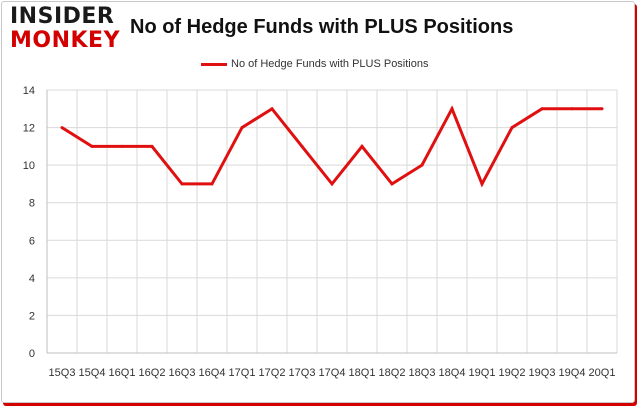 Image resolution: width=637 pixels, height=408 pixels. What do you see at coordinates (214, 64) in the screenshot?
I see `legend-swatch` at bounding box center [214, 64].